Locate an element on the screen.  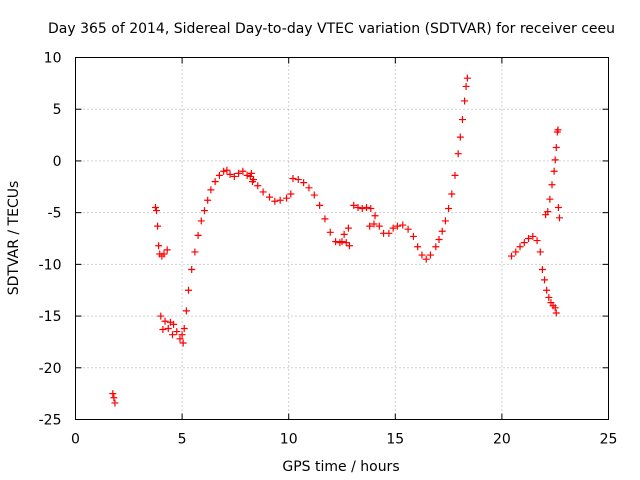
y-axis-label: SDTVAR / TECUs is located at coordinates (14, 238).